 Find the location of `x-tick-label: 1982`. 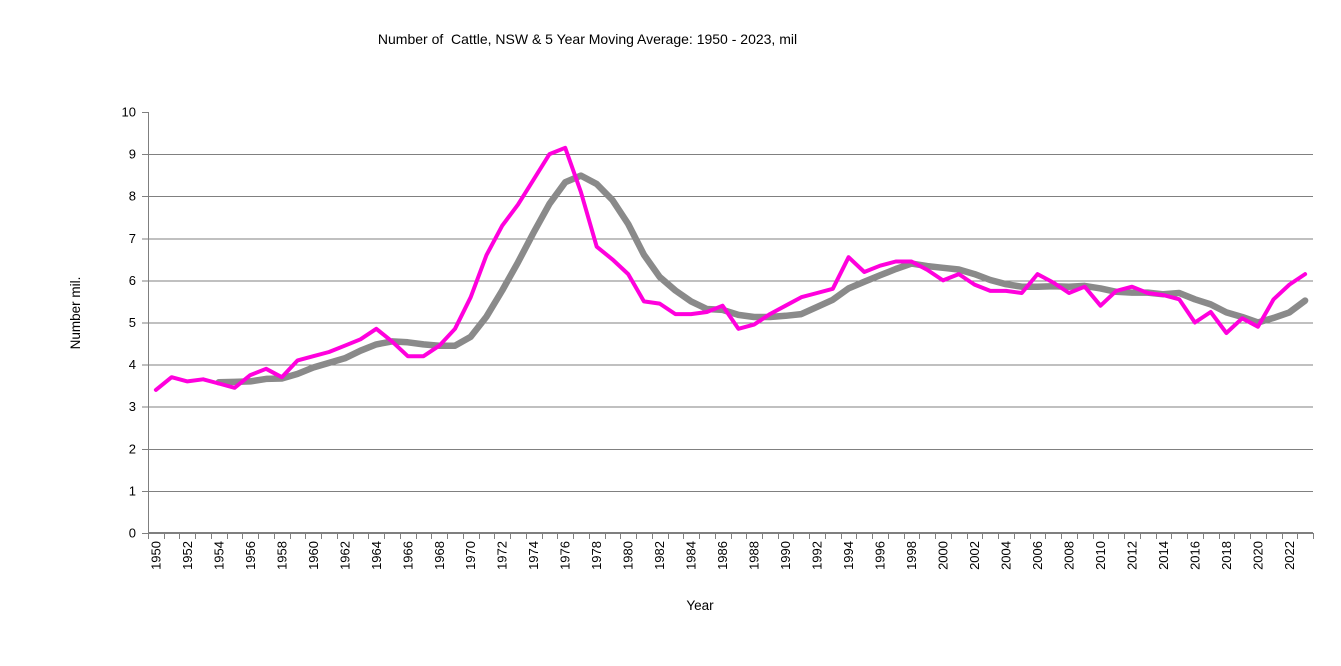

x-tick-label: 1982 is located at coordinates (659, 555).